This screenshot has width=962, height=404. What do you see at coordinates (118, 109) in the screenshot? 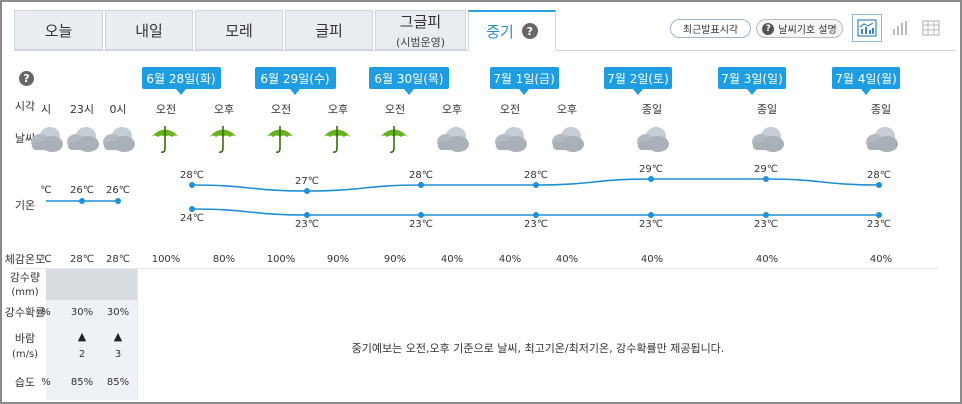
I see `past-time: 0시` at bounding box center [118, 109].